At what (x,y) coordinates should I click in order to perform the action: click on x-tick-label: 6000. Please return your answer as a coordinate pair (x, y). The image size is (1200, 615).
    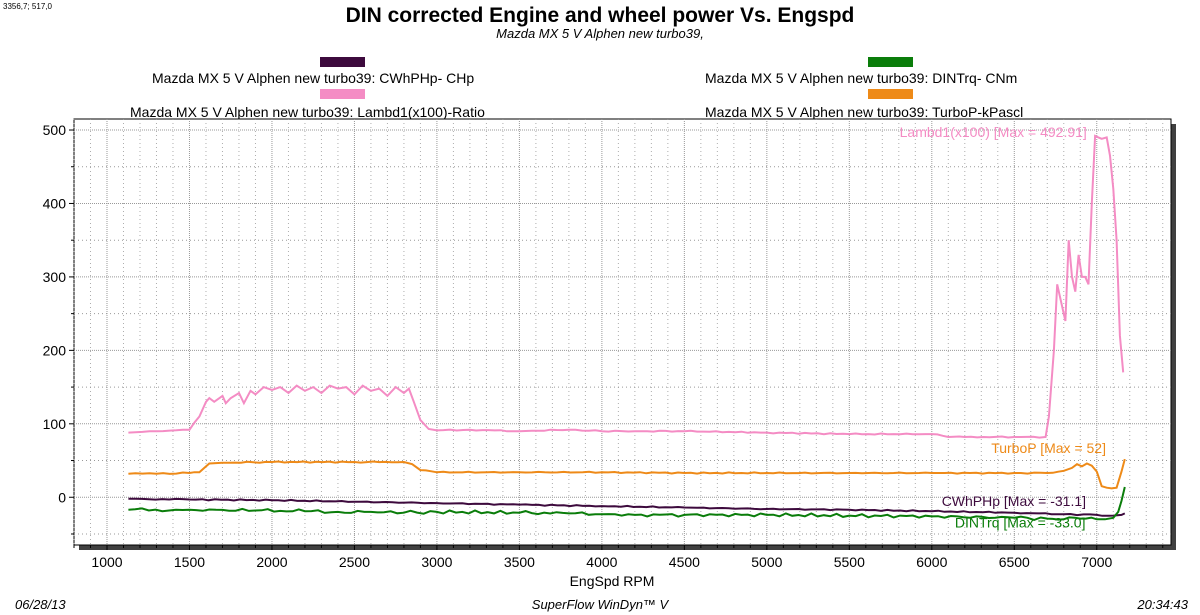
    Looking at the image, I should click on (931, 562).